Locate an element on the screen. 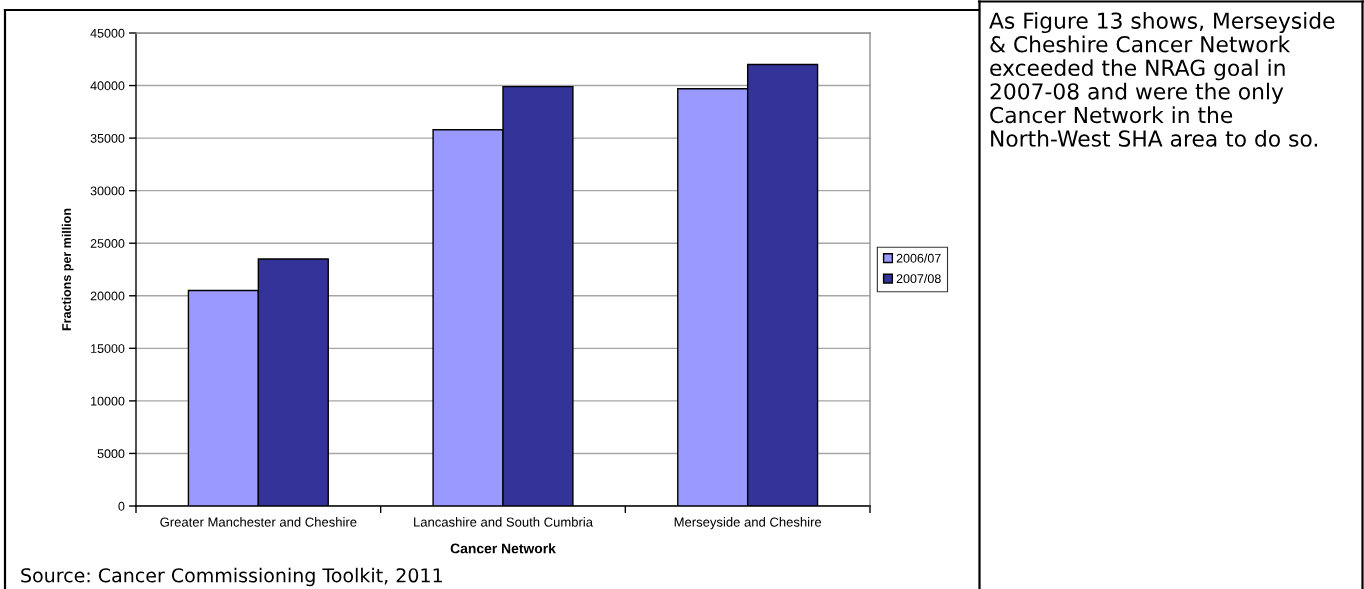 This screenshot has width=1364, height=589. text: As Figure 13 shows, Merseyside & Cheshire Cancer Network exceeded the NRAG goal in 2007-08 and were the only Cancer Network in the North-West SHA area to do so. is located at coordinates (1162, 79).